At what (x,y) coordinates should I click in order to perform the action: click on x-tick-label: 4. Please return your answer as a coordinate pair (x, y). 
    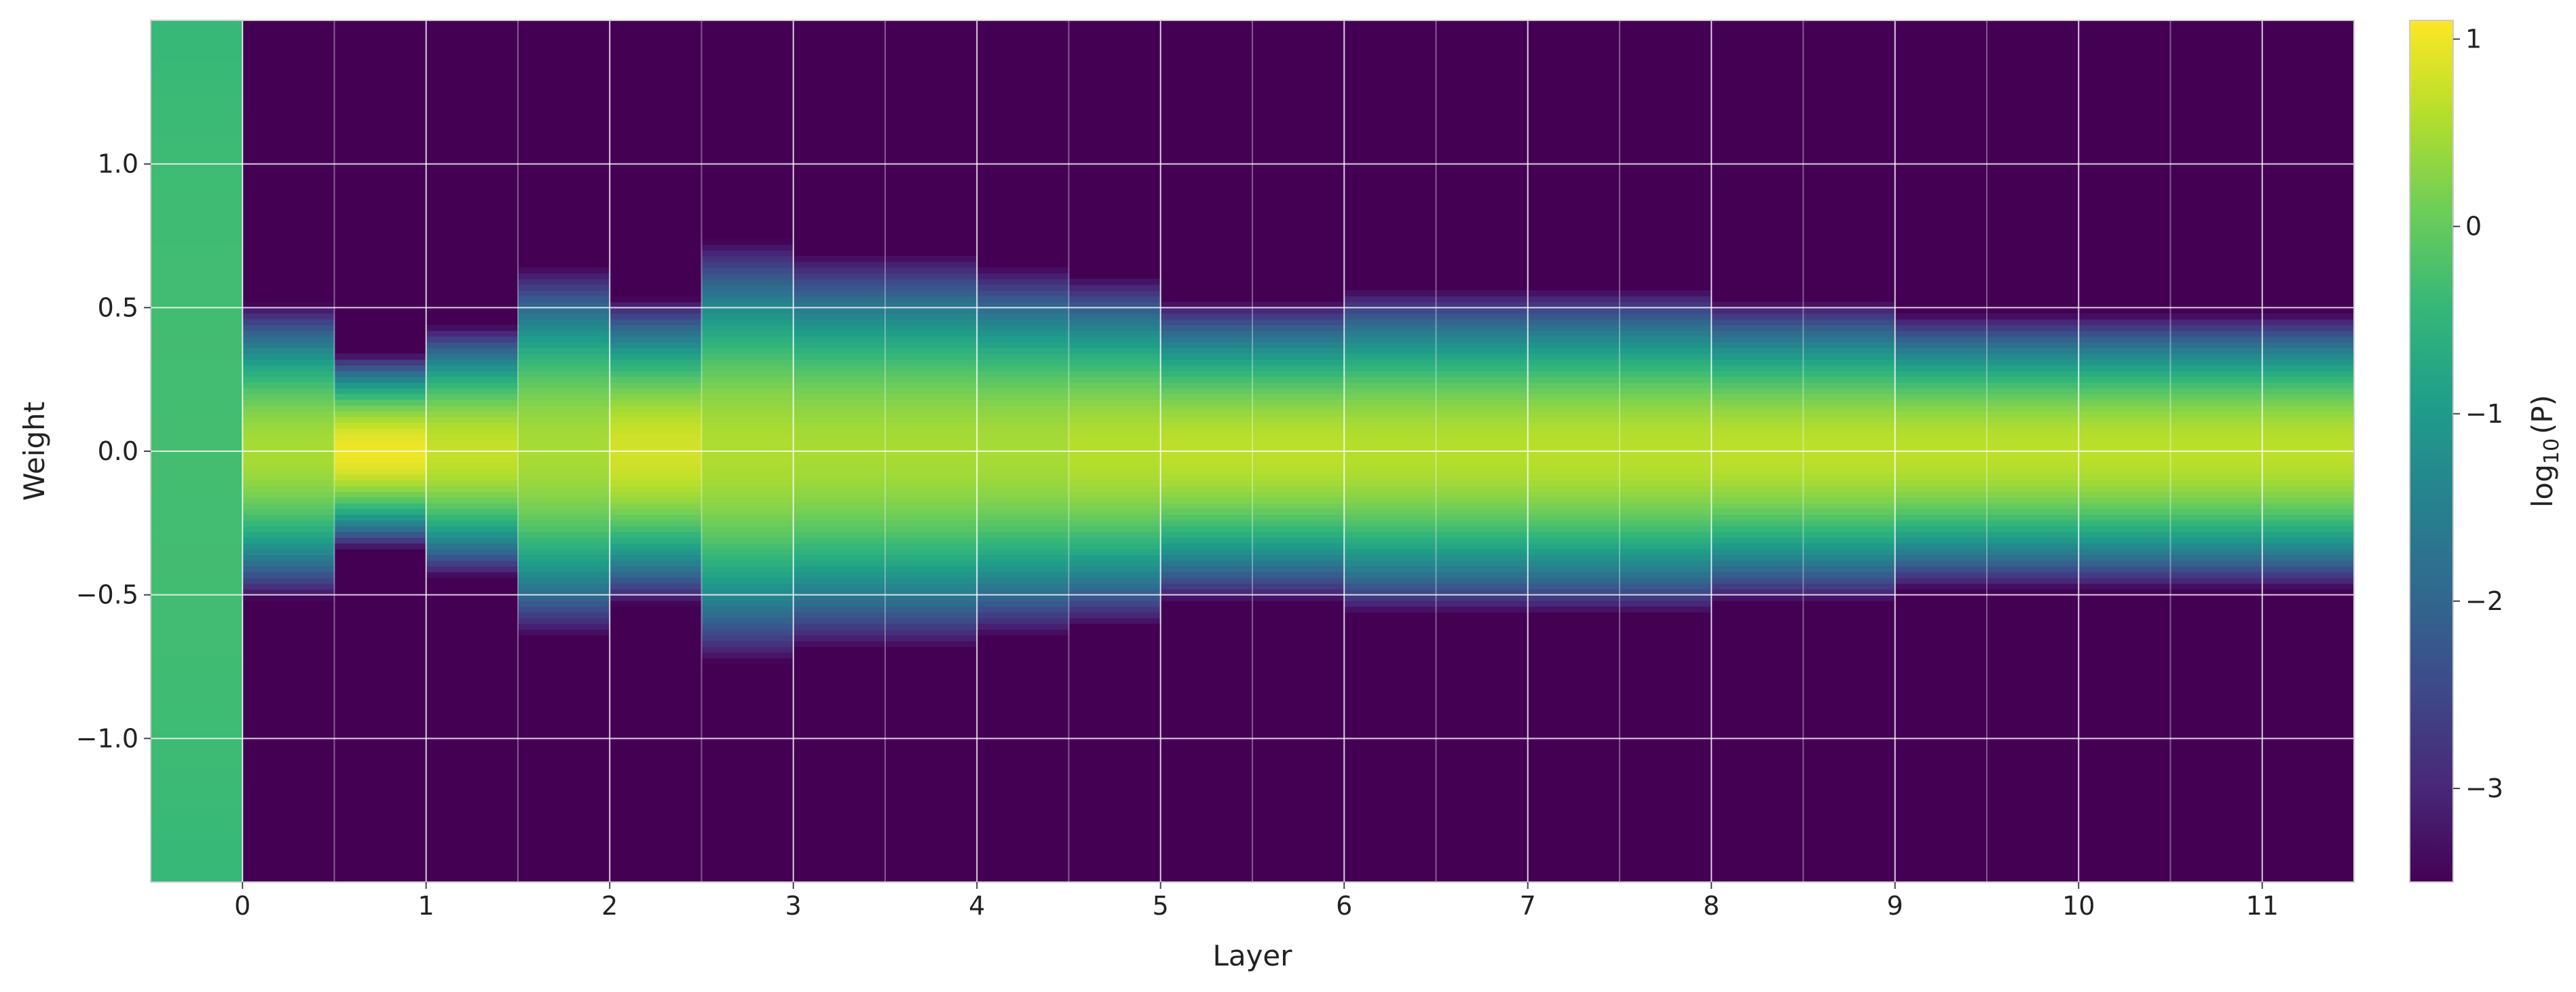
    Looking at the image, I should click on (977, 906).